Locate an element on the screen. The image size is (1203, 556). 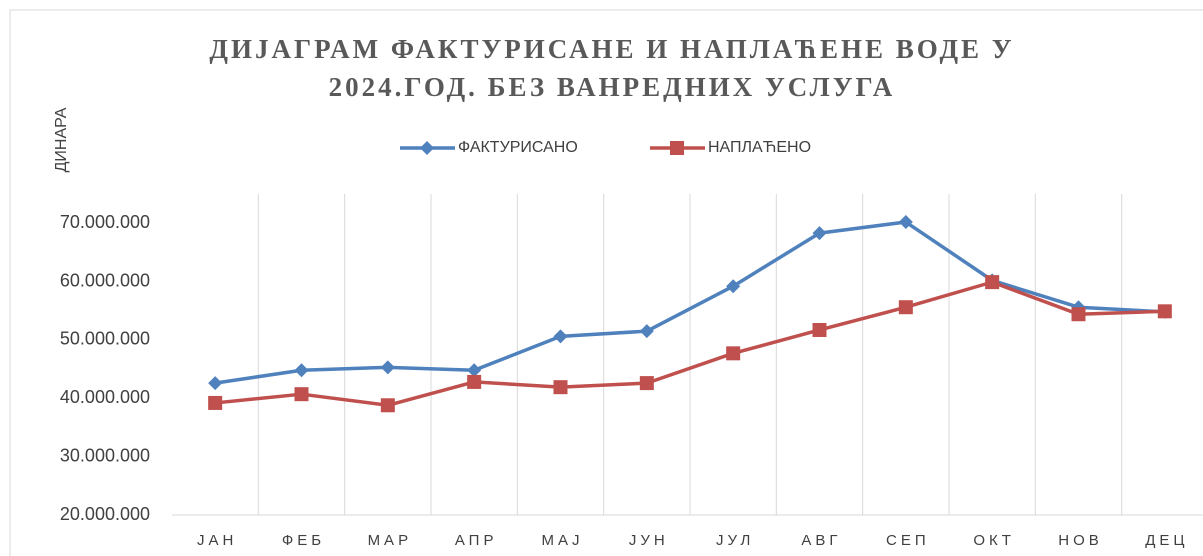
x-tick-label: ЈУЛ is located at coordinates (735, 540).